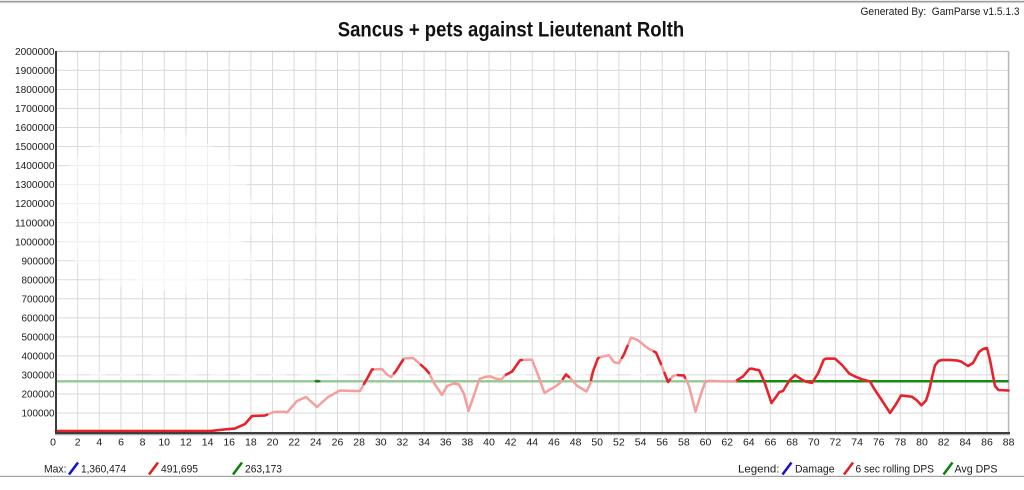 This screenshot has width=1024, height=490. What do you see at coordinates (359, 442) in the screenshot?
I see `svg-text: 28` at bounding box center [359, 442].